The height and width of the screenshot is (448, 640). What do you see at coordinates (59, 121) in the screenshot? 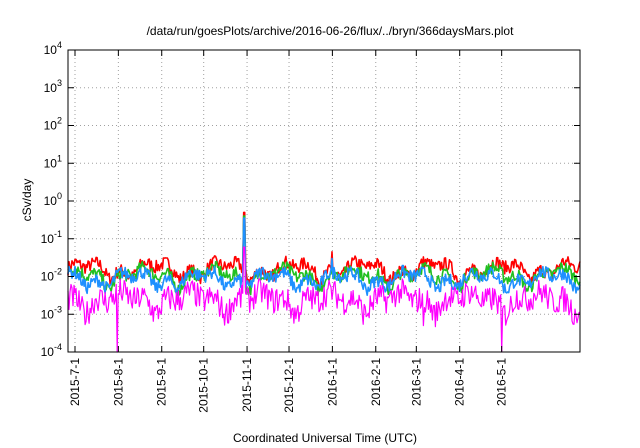
I see `y-tick-exponent: 2` at bounding box center [59, 121].